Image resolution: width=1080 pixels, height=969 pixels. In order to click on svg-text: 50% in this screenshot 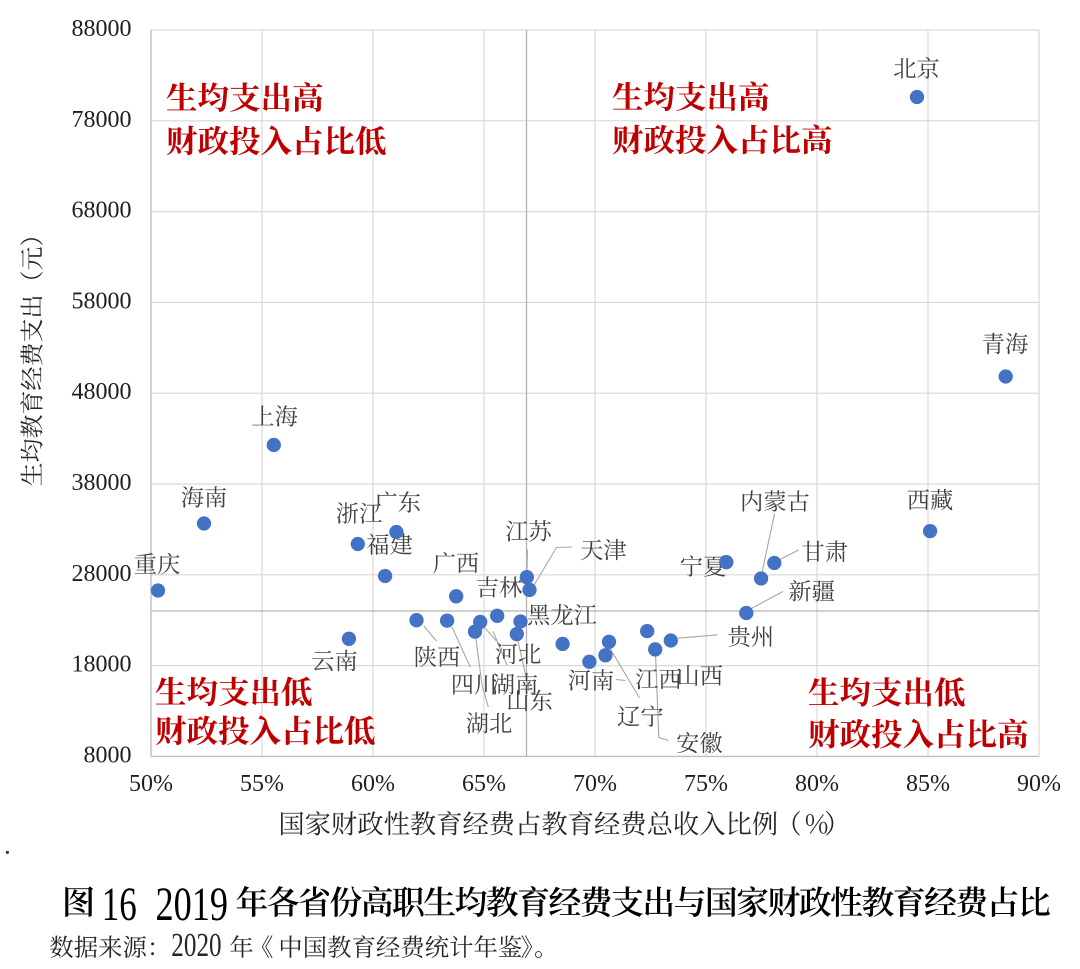, I will do `click(151, 784)`.